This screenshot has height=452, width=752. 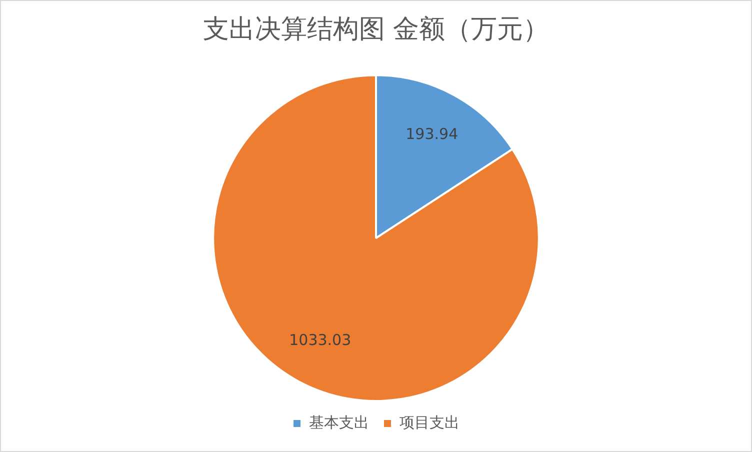 I want to click on chart-title: 支出决算结构图 金额（万元）, so click(x=376, y=29).